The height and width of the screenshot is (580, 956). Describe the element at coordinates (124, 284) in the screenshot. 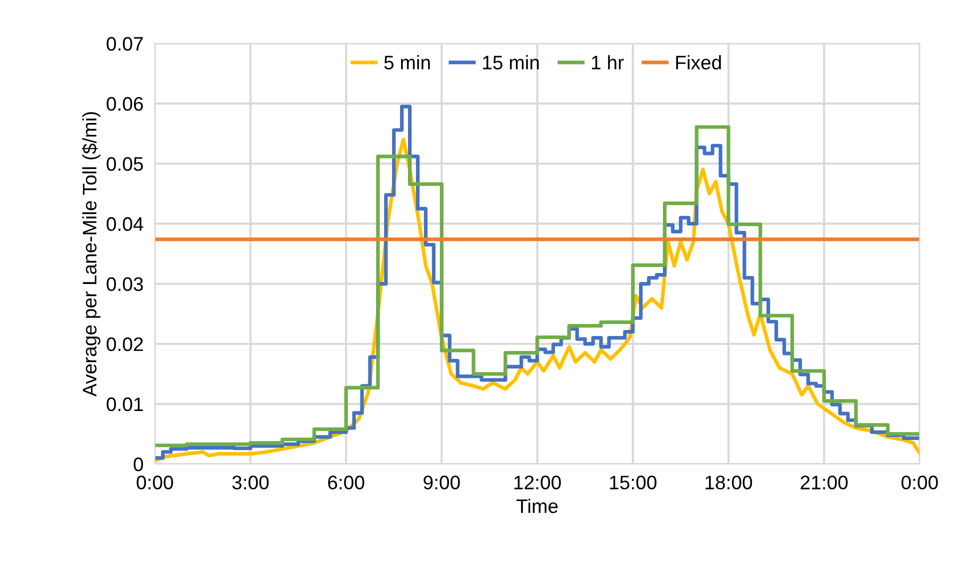

I see `y-tick-label: 0.03` at that location.